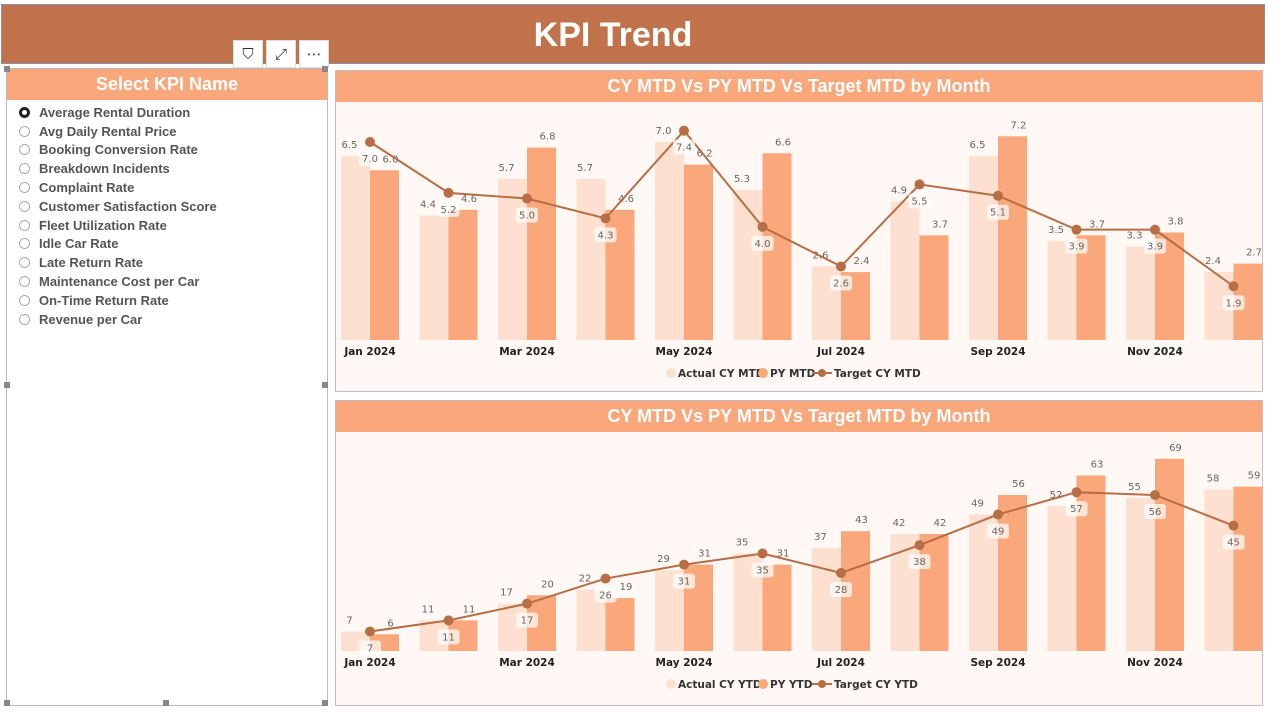 Image resolution: width=1280 pixels, height=718 pixels. Describe the element at coordinates (1018, 484) in the screenshot. I see `data-label-py: 56` at that location.